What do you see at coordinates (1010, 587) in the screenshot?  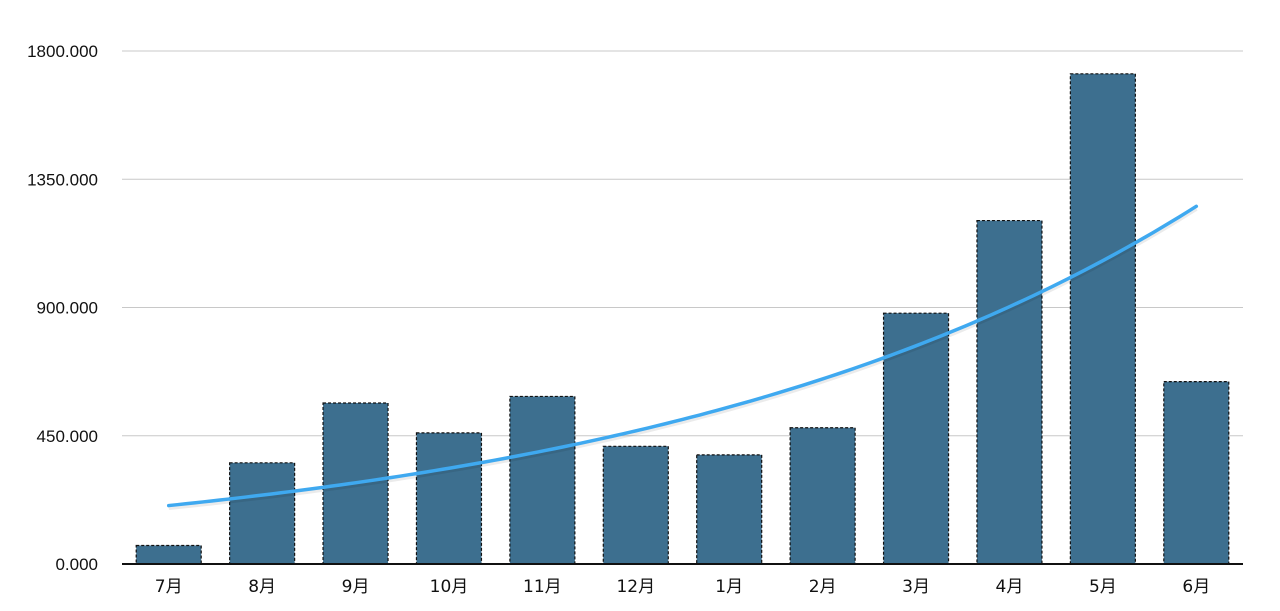 I see `x-tick-label: 4月` at bounding box center [1010, 587].